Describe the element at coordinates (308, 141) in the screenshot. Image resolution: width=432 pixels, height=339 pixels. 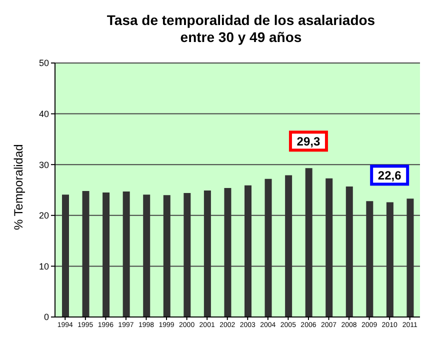
I see `annotation: 29,3` at that location.